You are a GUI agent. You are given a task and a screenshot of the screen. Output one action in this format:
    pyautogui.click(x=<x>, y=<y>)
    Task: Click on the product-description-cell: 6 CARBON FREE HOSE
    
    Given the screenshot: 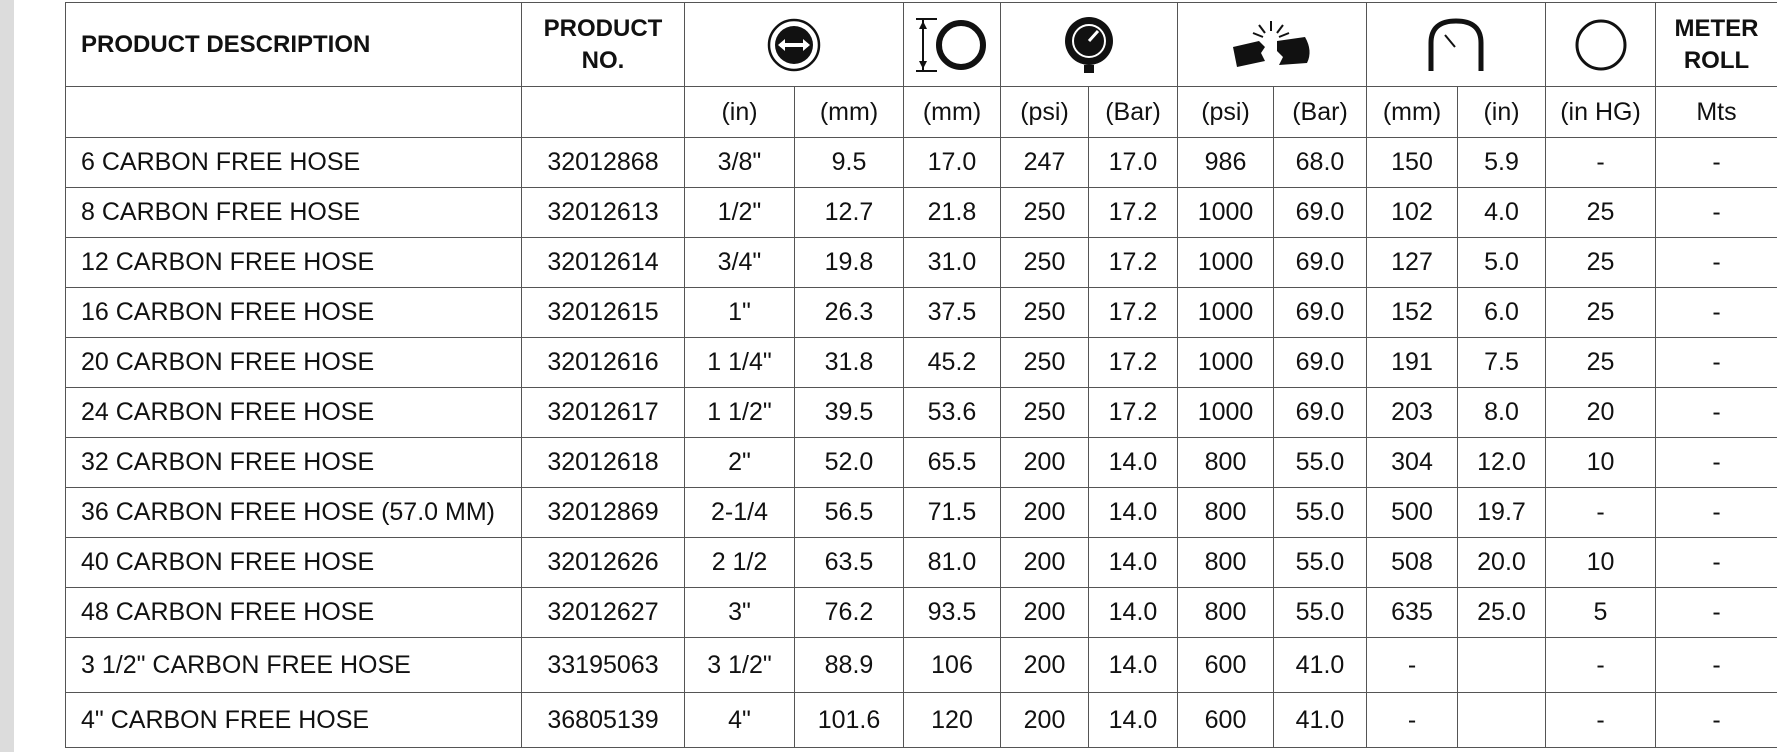 What is the action you would take?
    pyautogui.click(x=293, y=162)
    